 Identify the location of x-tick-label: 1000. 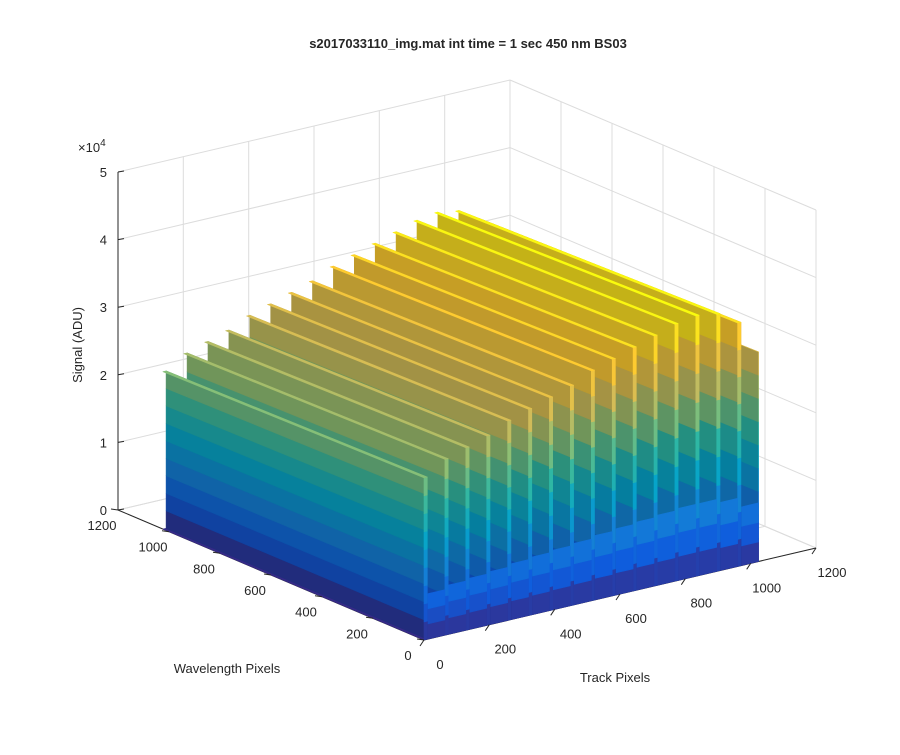
(766, 587).